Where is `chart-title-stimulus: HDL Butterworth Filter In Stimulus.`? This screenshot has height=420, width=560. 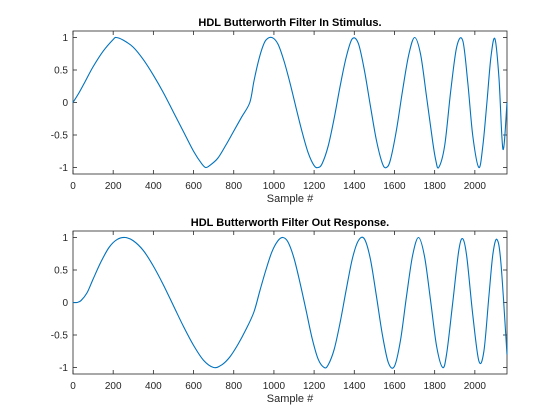
chart-title-stimulus: HDL Butterworth Filter In Stimulus. is located at coordinates (289, 23).